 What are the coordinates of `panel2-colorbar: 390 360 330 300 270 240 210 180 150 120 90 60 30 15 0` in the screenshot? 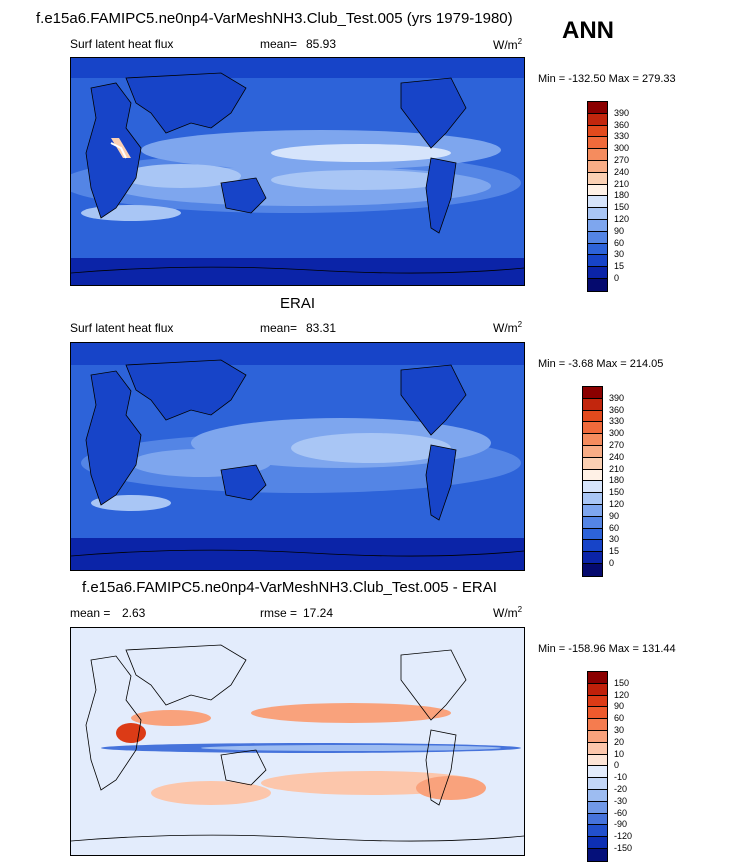 It's located at (612, 481).